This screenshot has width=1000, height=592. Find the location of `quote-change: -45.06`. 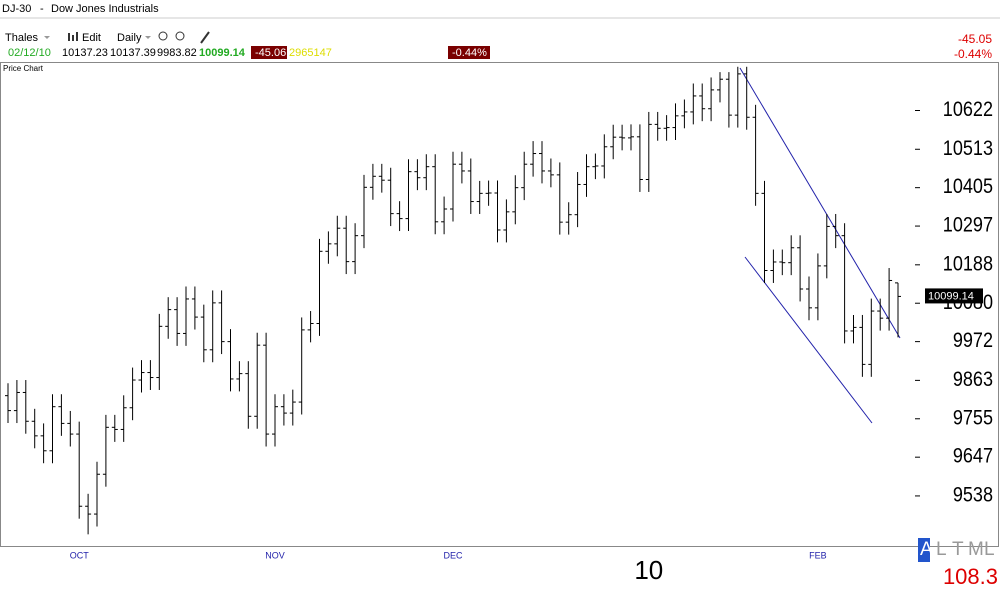

quote-change: -45.06 is located at coordinates (270, 53).